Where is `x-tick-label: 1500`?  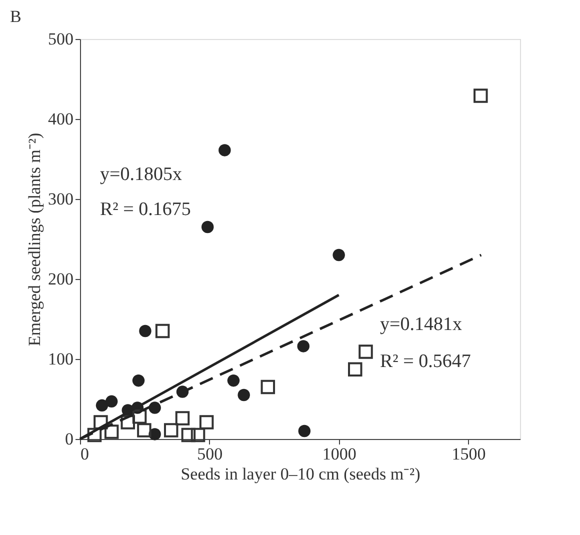 x-tick-label: 1500 is located at coordinates (469, 454).